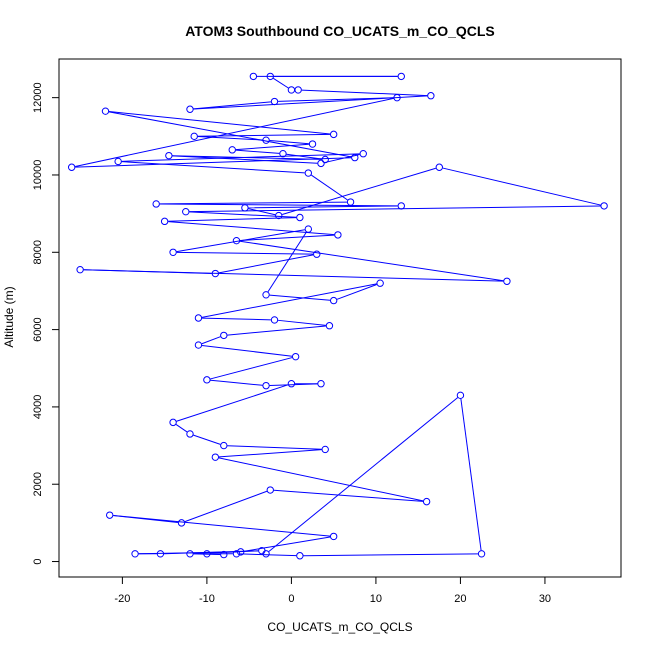 The image size is (650, 655). Describe the element at coordinates (38, 97) in the screenshot. I see `y-tick-label: 12000` at that location.